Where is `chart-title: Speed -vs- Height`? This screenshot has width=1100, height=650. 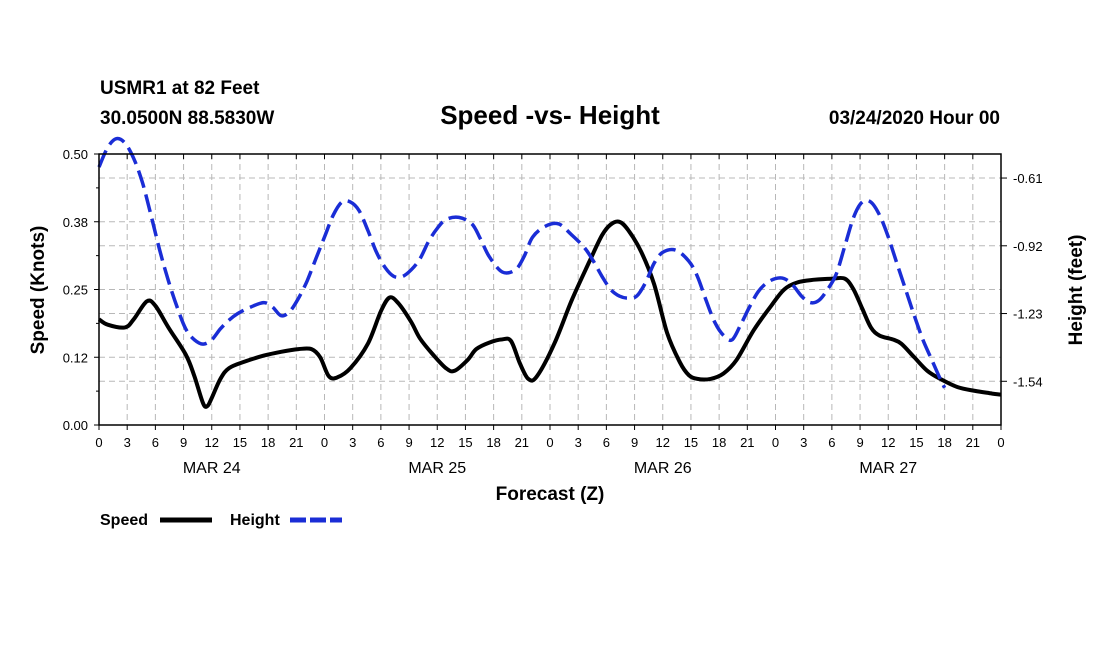 chart-title: Speed -vs- Height is located at coordinates (550, 115).